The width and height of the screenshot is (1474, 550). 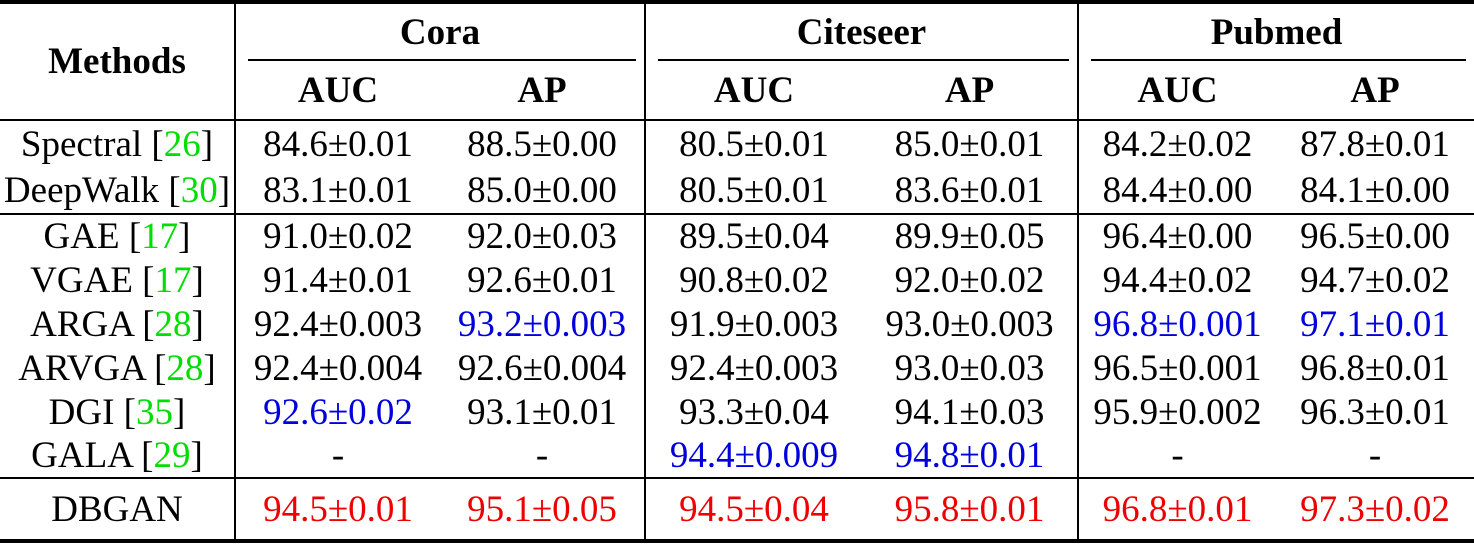 I want to click on method-cell: DBGAN, so click(x=117, y=509).